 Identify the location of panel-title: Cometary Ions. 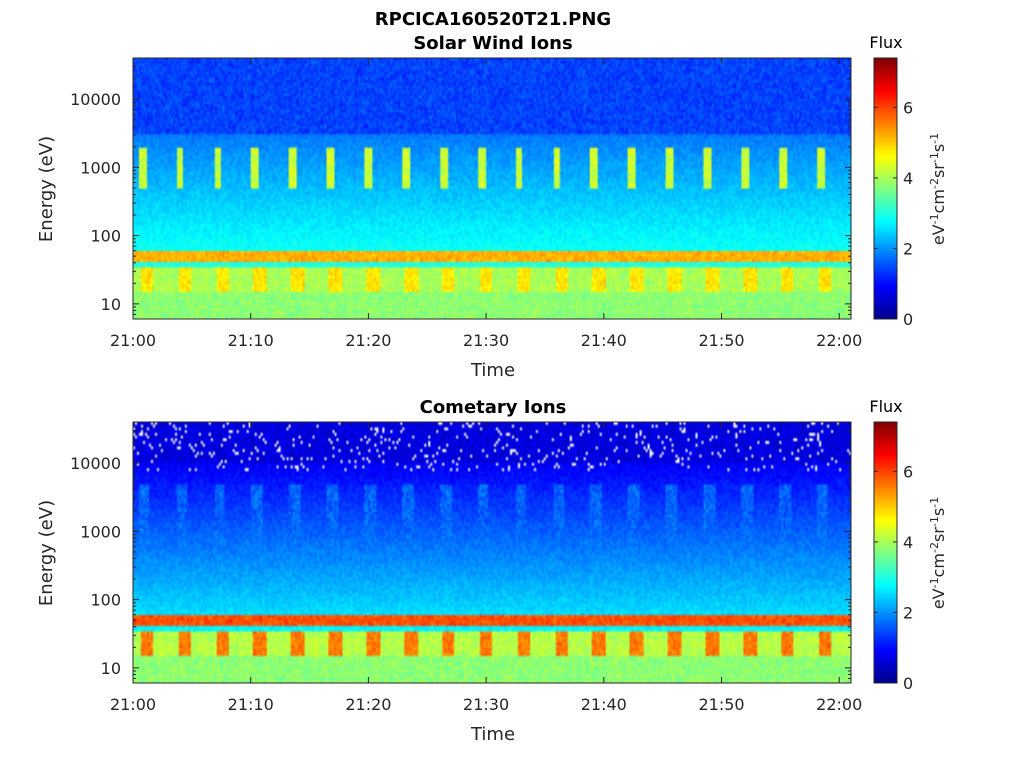
(493, 407).